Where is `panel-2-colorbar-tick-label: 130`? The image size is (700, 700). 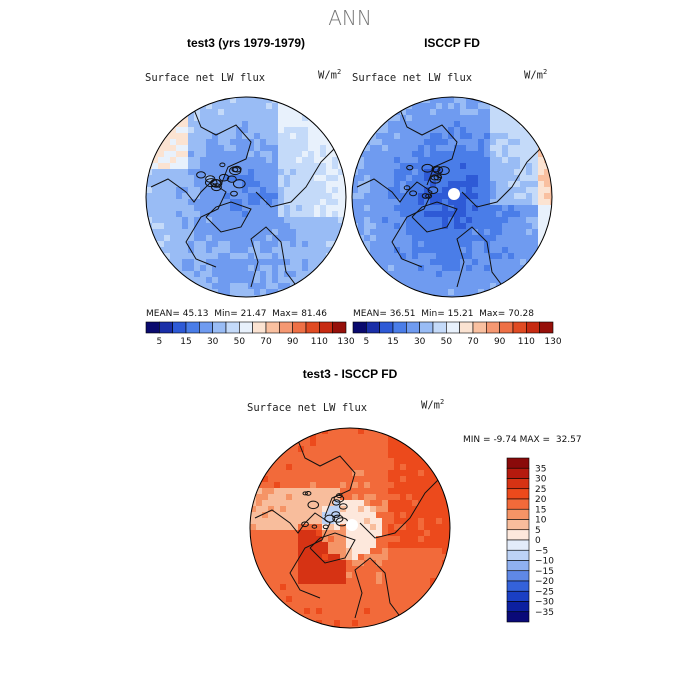
panel-2-colorbar-tick-label: 130 is located at coordinates (552, 342).